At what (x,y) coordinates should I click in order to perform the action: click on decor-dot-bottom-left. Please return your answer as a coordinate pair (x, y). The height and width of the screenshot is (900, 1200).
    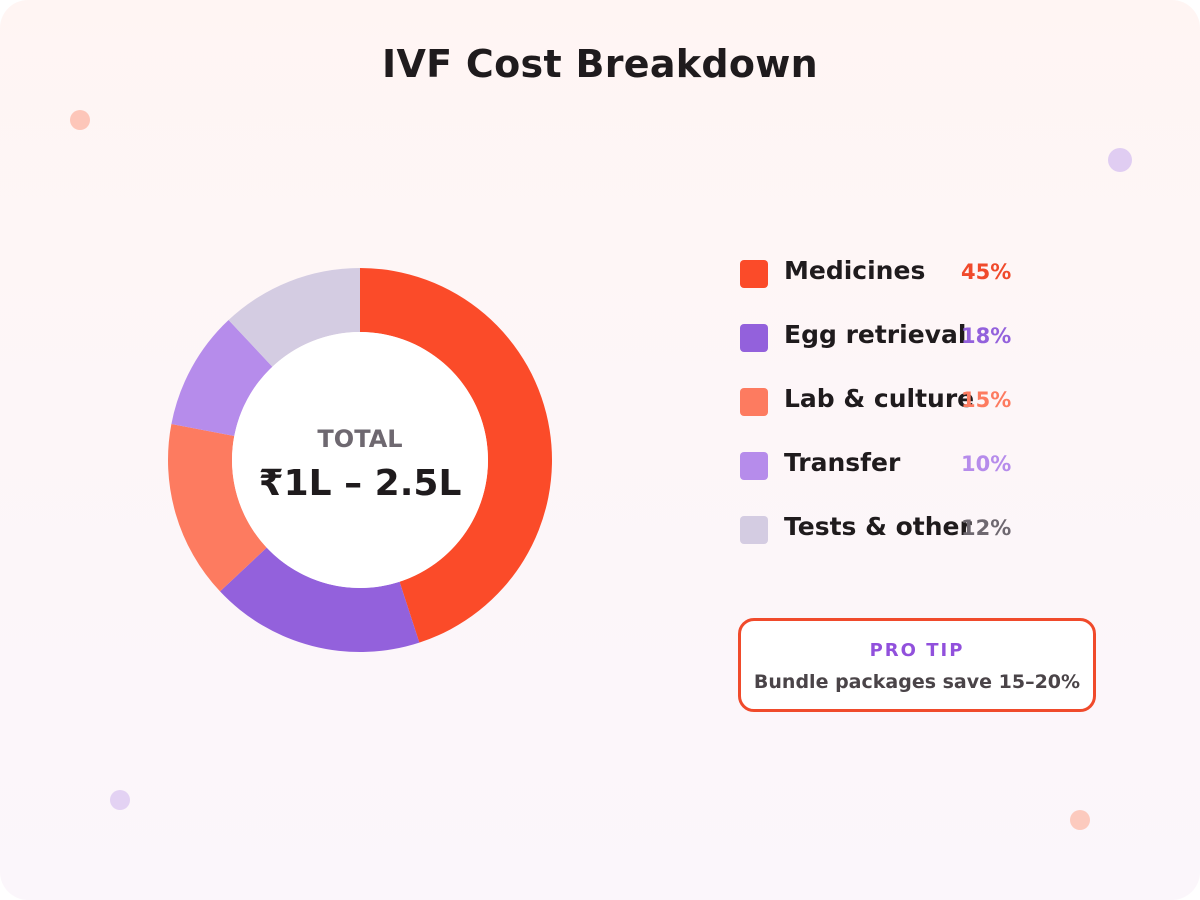
    Looking at the image, I should click on (120, 800).